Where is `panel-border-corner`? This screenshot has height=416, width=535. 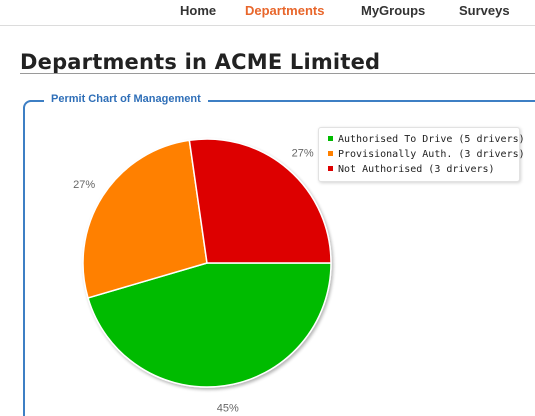
panel-border-corner is located at coordinates (27, 104).